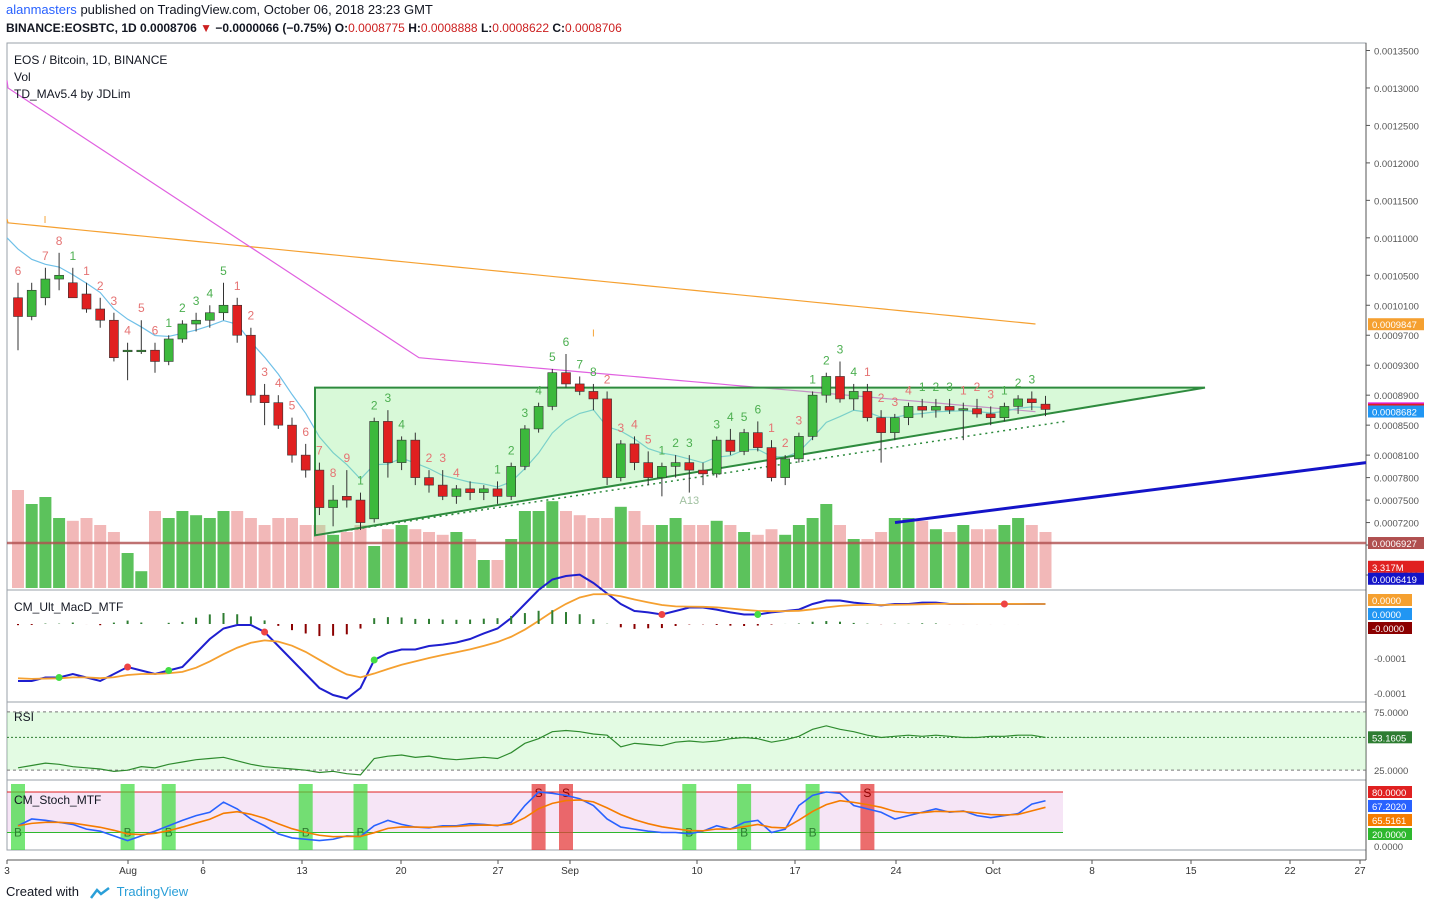  What do you see at coordinates (1396, 501) in the screenshot?
I see `price-tick-label: 0.0007500` at bounding box center [1396, 501].